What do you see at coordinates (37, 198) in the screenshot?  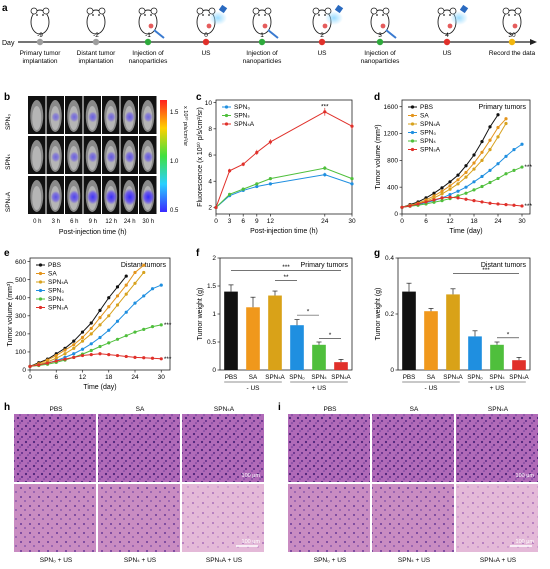 I see `mouse-silhouette-highlight` at bounding box center [37, 198].